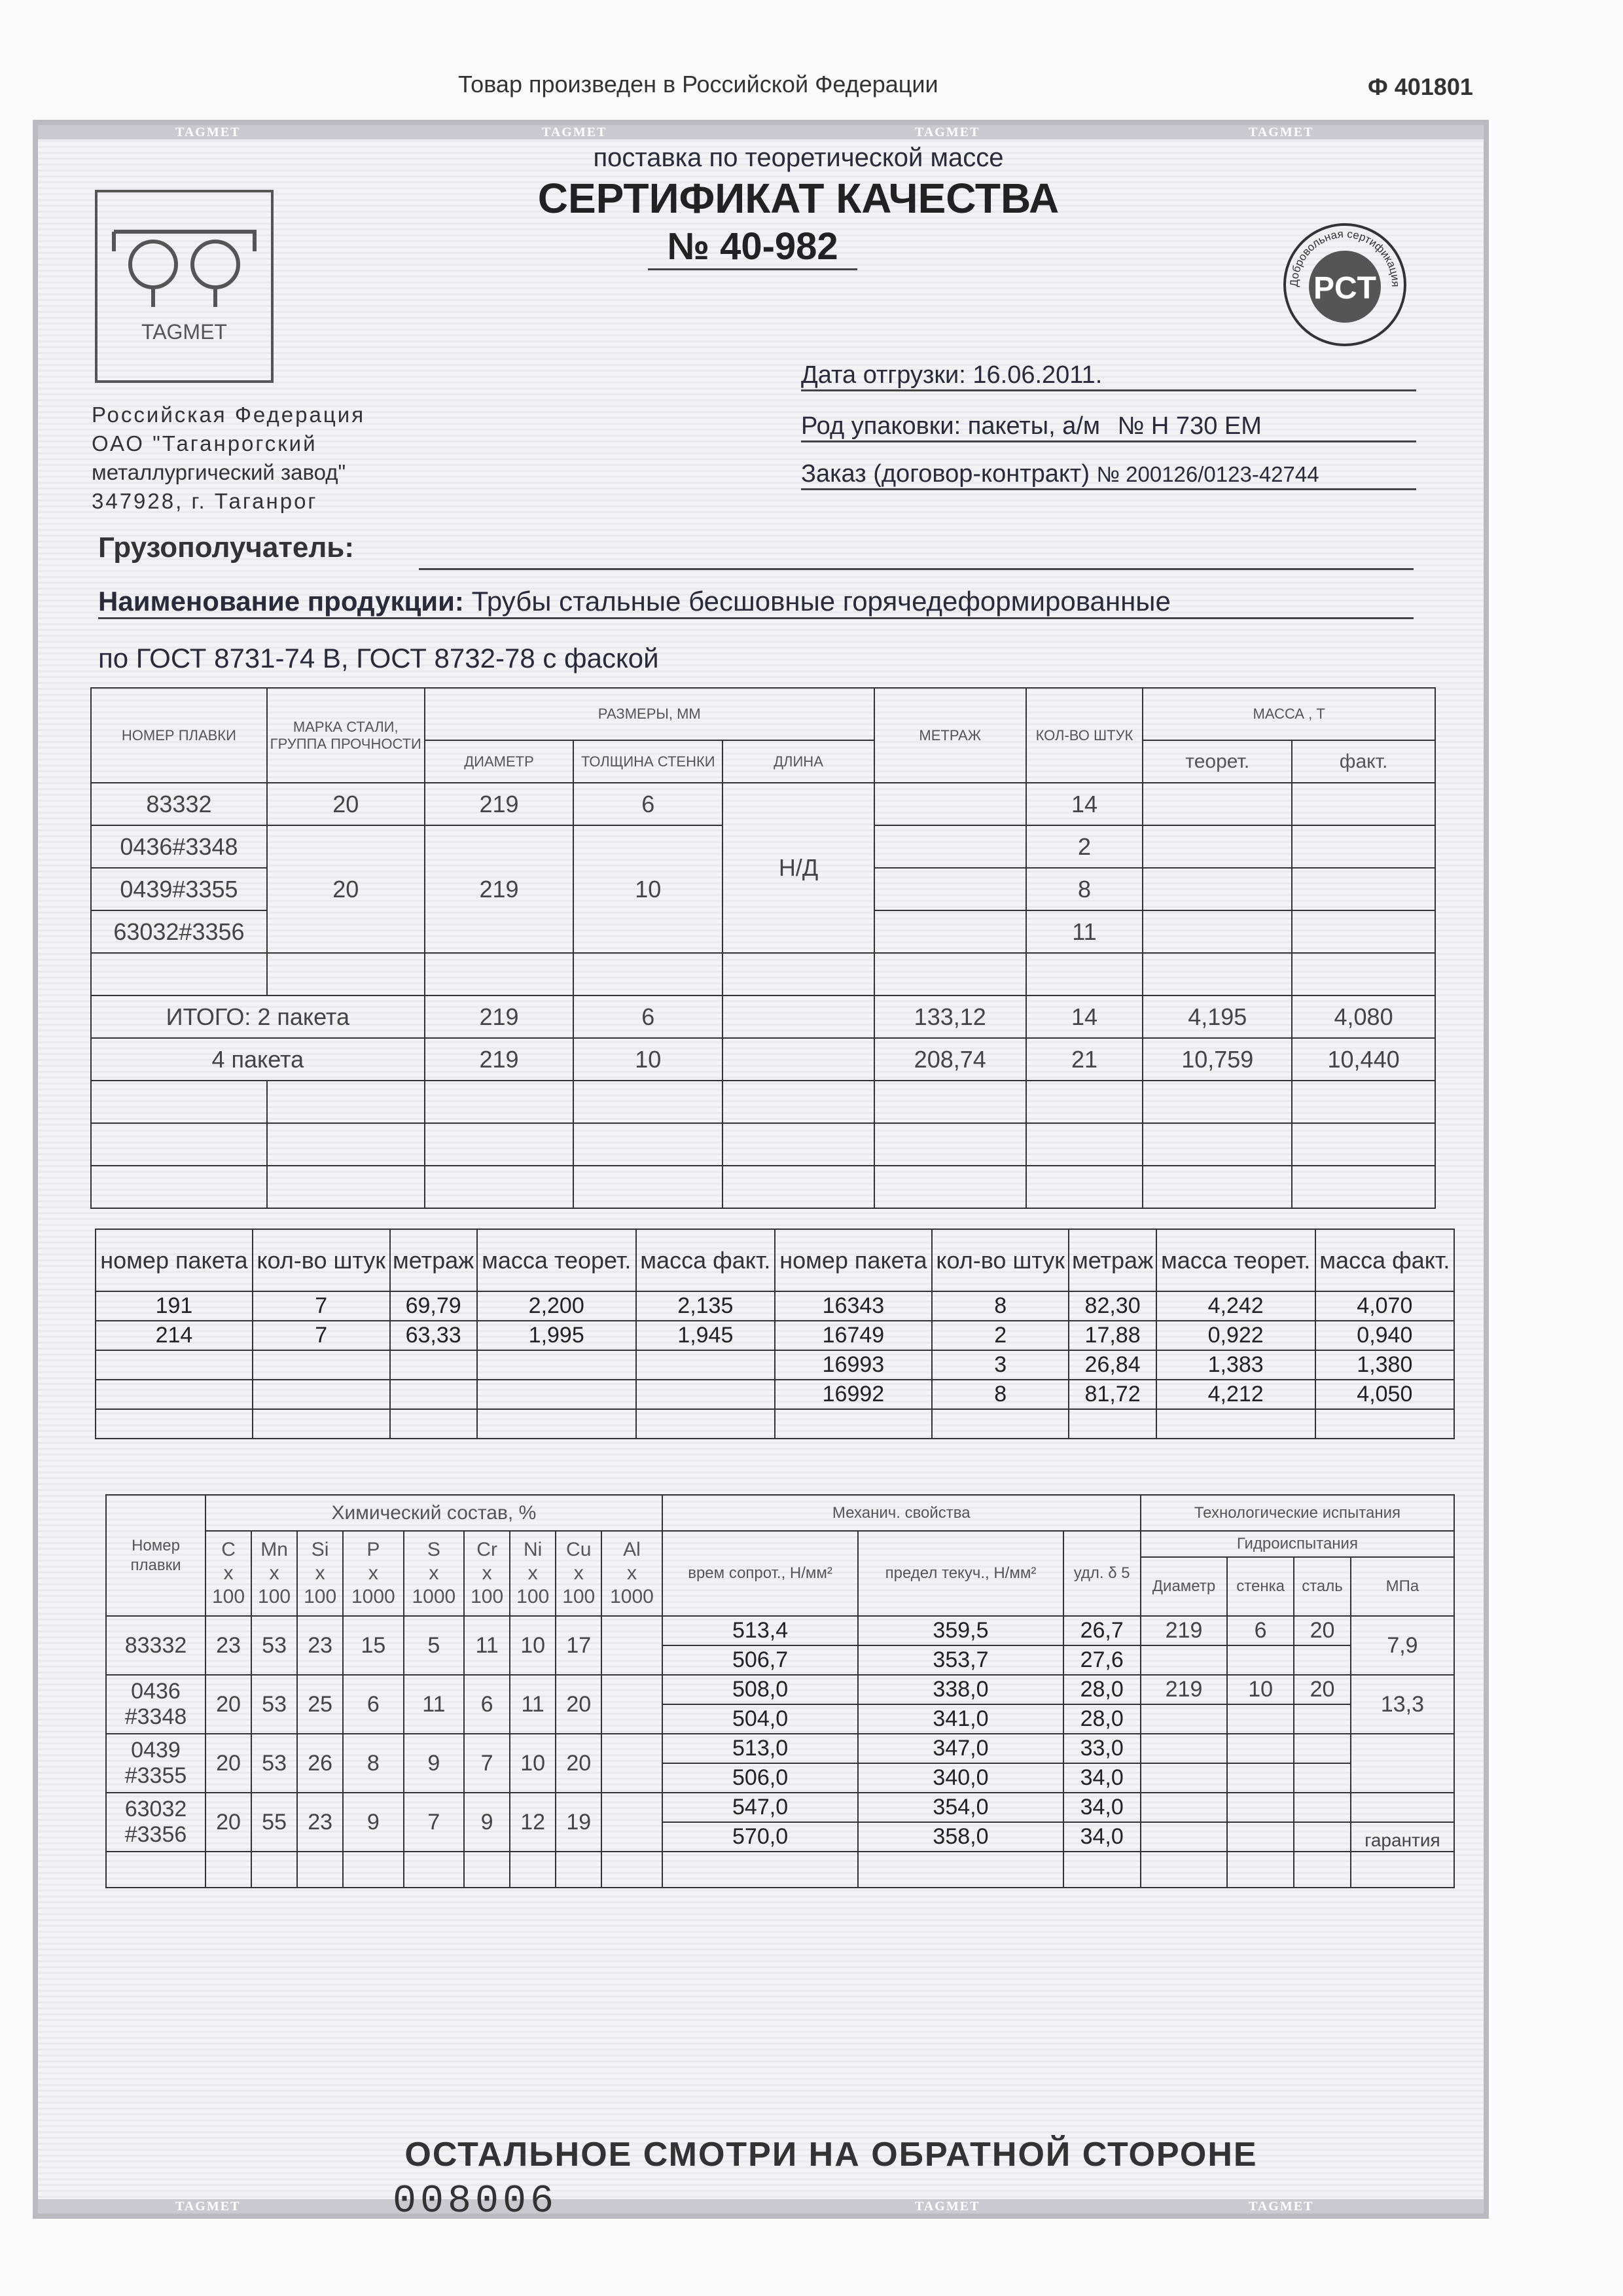  I want to click on heat-cell: 63032#3356, so click(179, 932).